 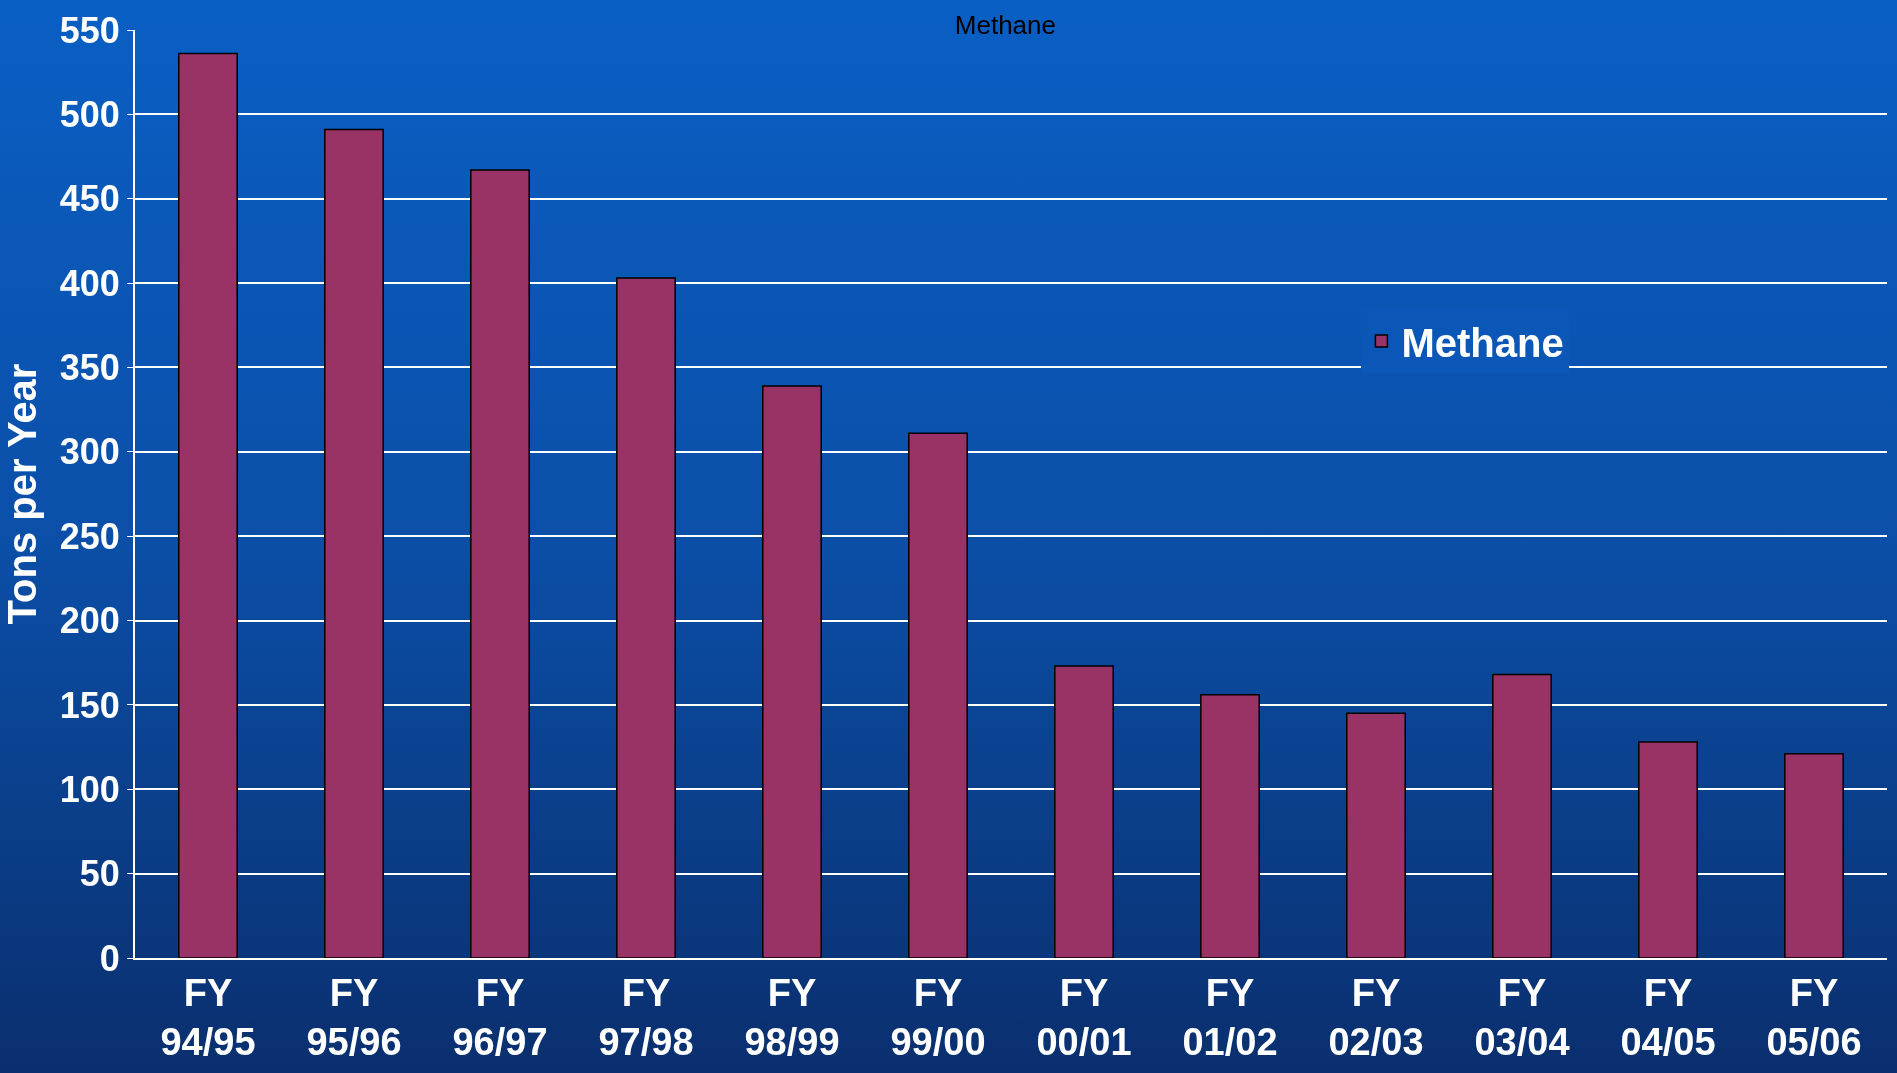 What do you see at coordinates (1814, 1017) in the screenshot?
I see `x-tick-label: FY 05/06` at bounding box center [1814, 1017].